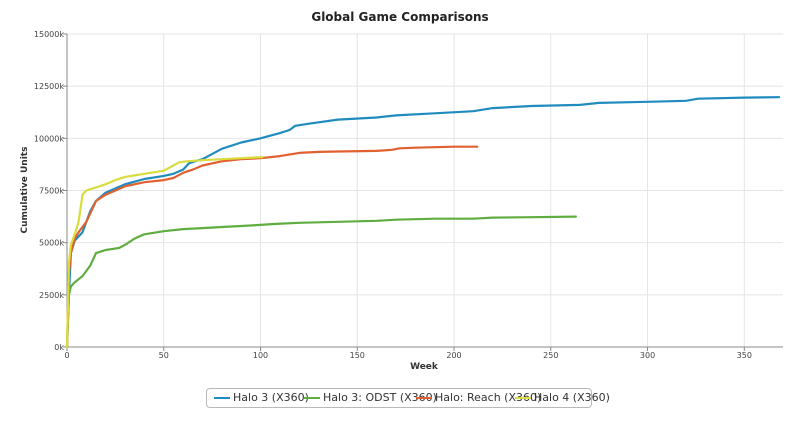  I want to click on legend-label: Halo 3 (X360), so click(271, 397).